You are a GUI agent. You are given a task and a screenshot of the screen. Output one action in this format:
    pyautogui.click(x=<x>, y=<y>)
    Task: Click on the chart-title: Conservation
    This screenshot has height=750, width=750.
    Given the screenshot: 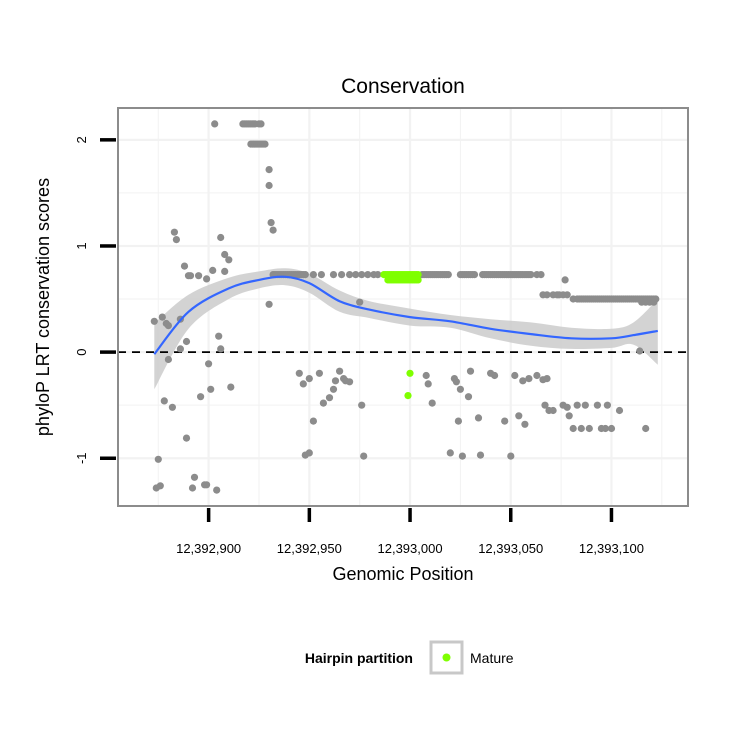 What is the action you would take?
    pyautogui.click(x=403, y=86)
    